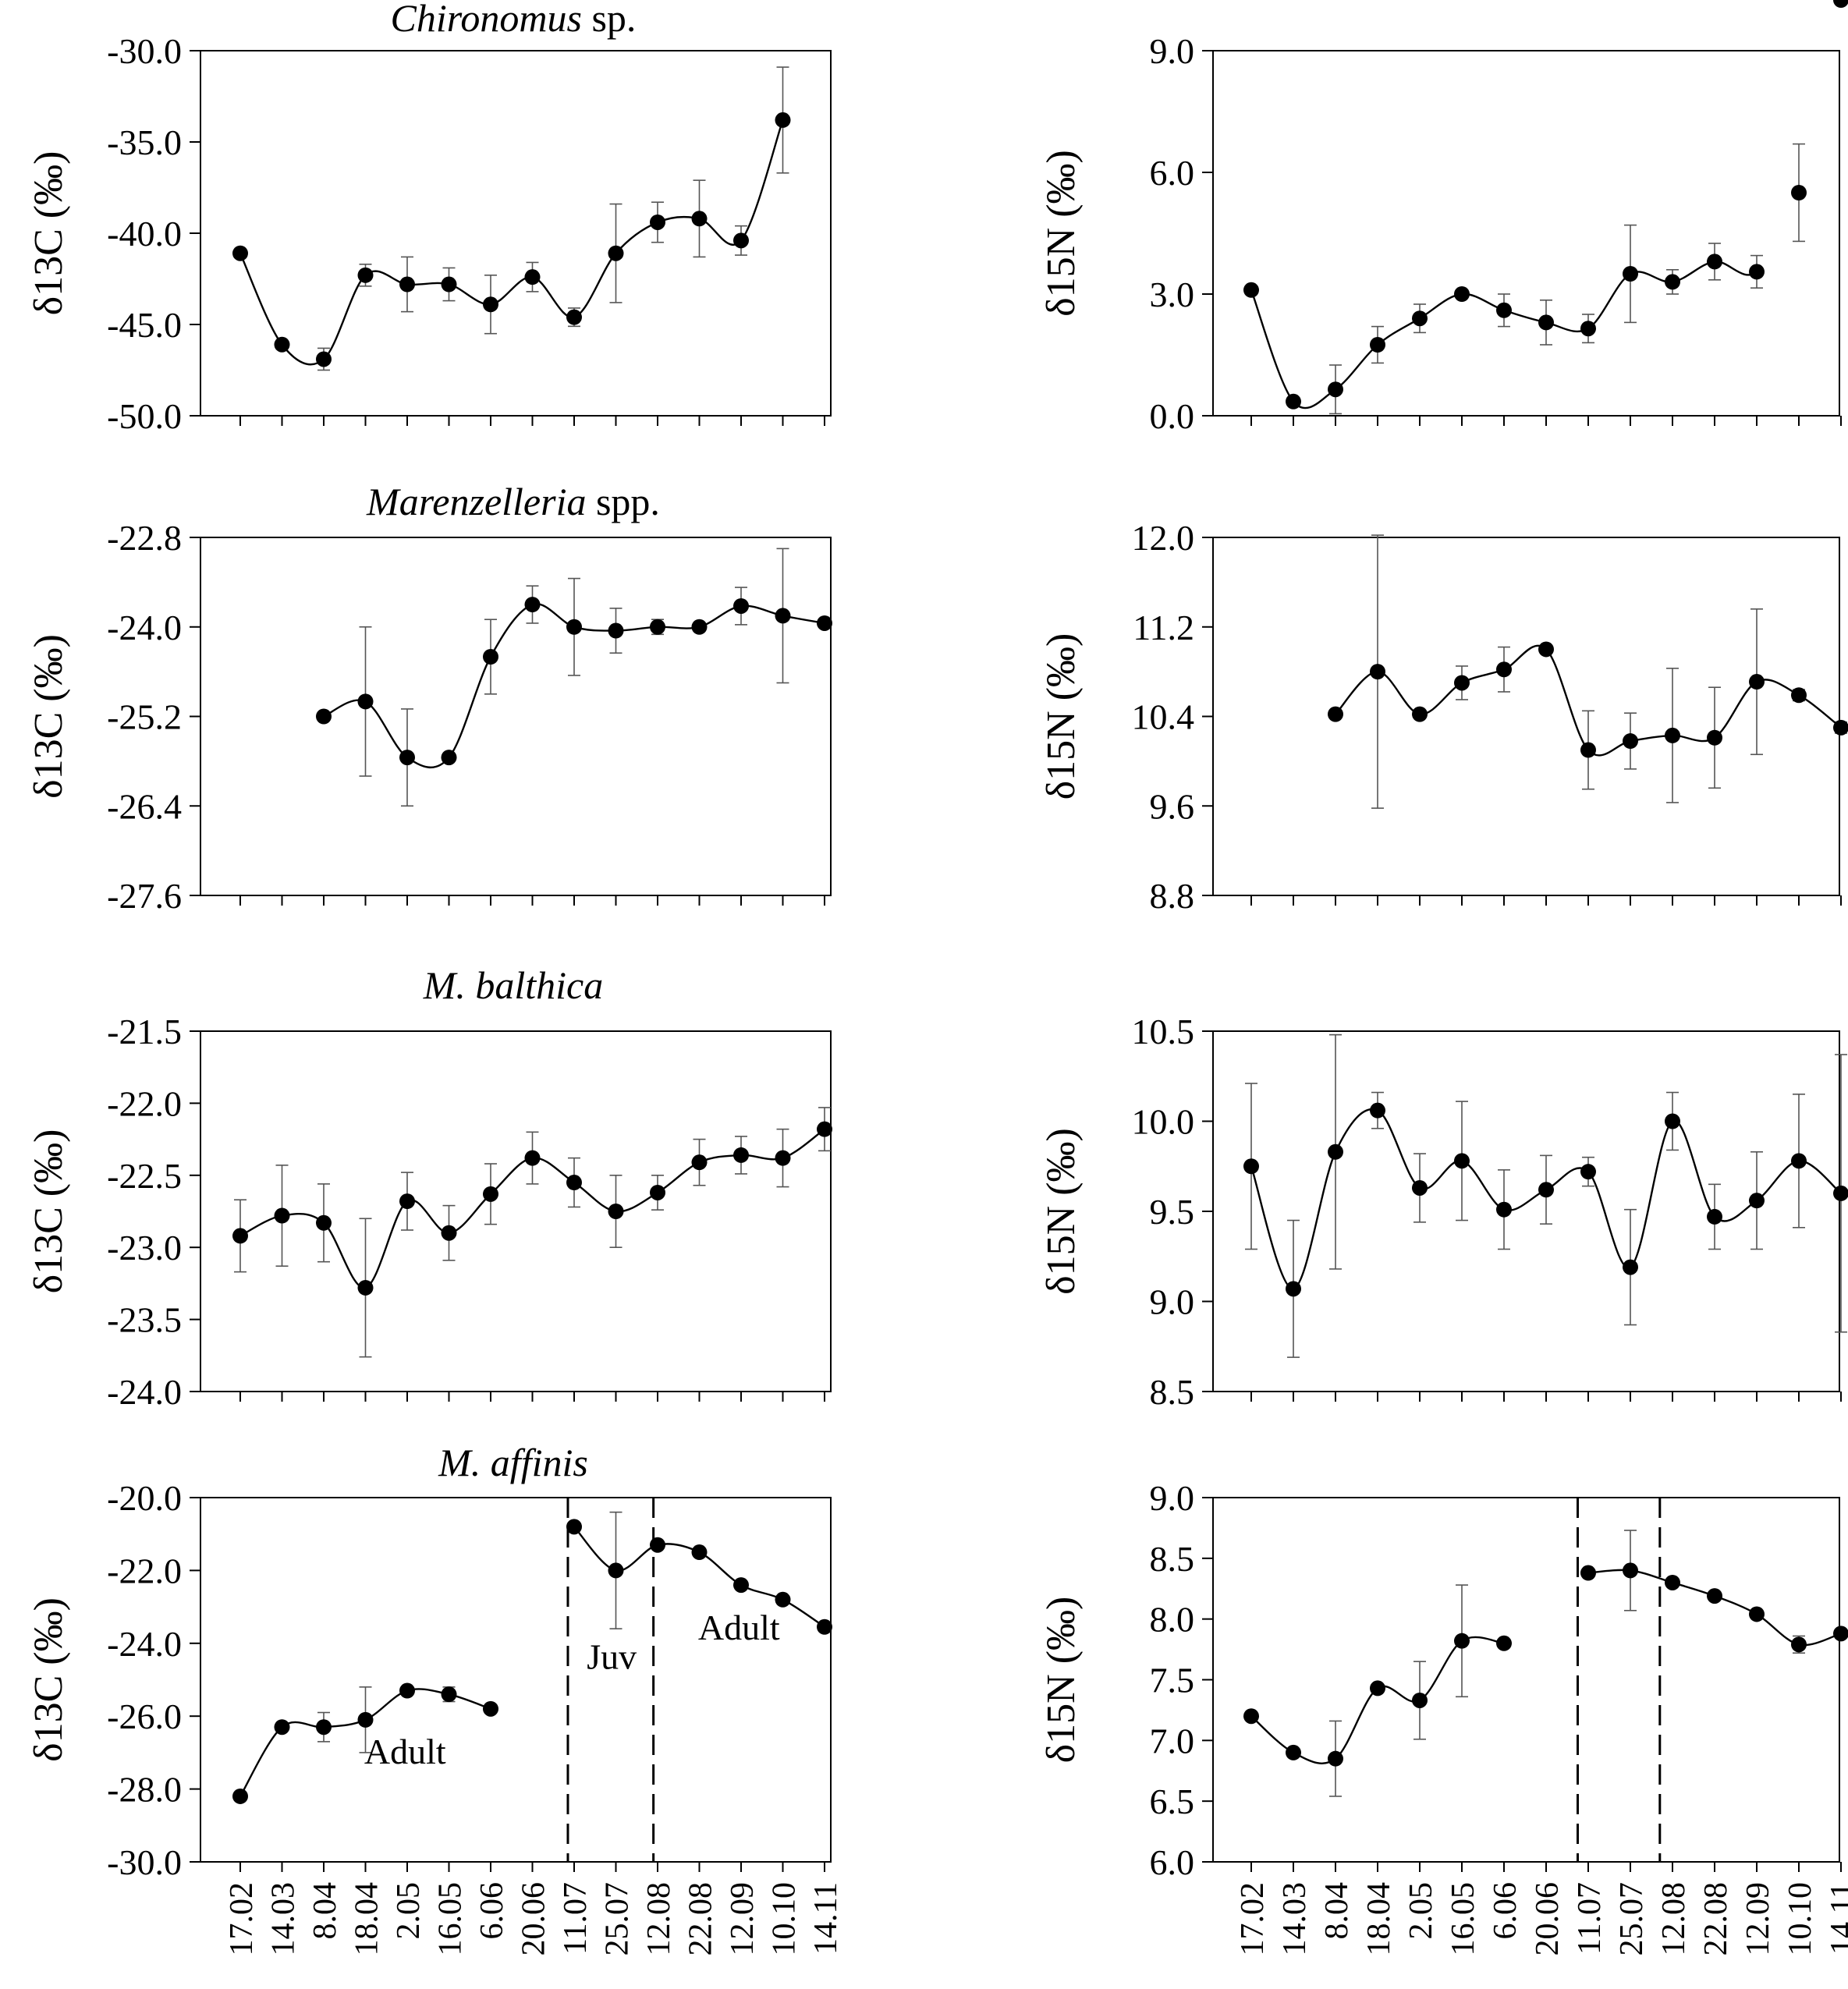 The height and width of the screenshot is (1989, 1848). What do you see at coordinates (144, 1716) in the screenshot?
I see `y-tick-label: -26.0` at bounding box center [144, 1716].